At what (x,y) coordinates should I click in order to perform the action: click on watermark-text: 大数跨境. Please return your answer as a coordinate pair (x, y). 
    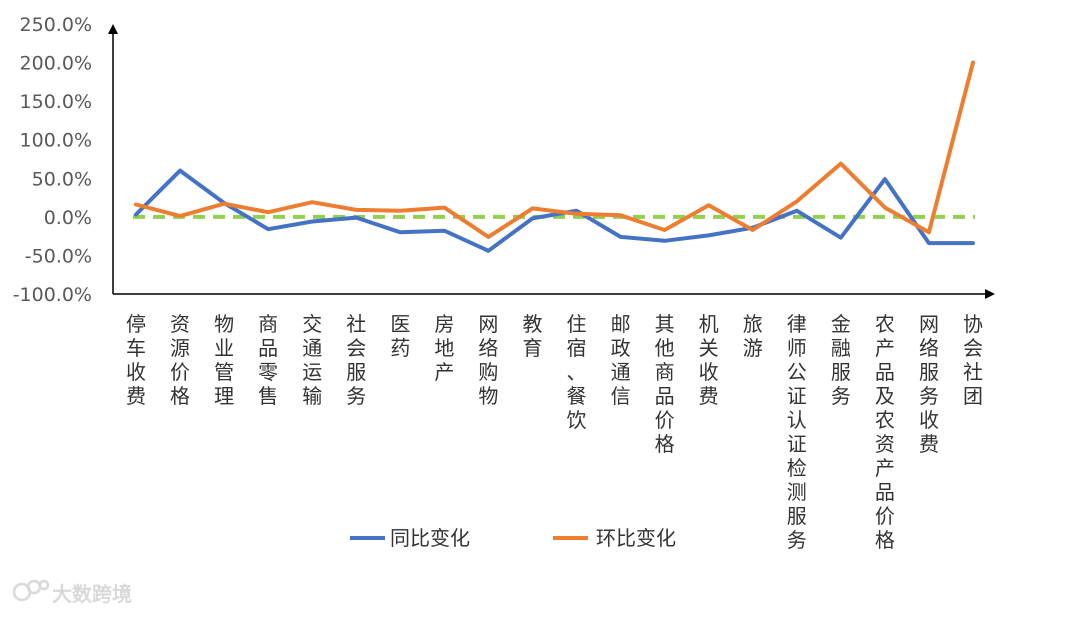
    Looking at the image, I should click on (92, 594).